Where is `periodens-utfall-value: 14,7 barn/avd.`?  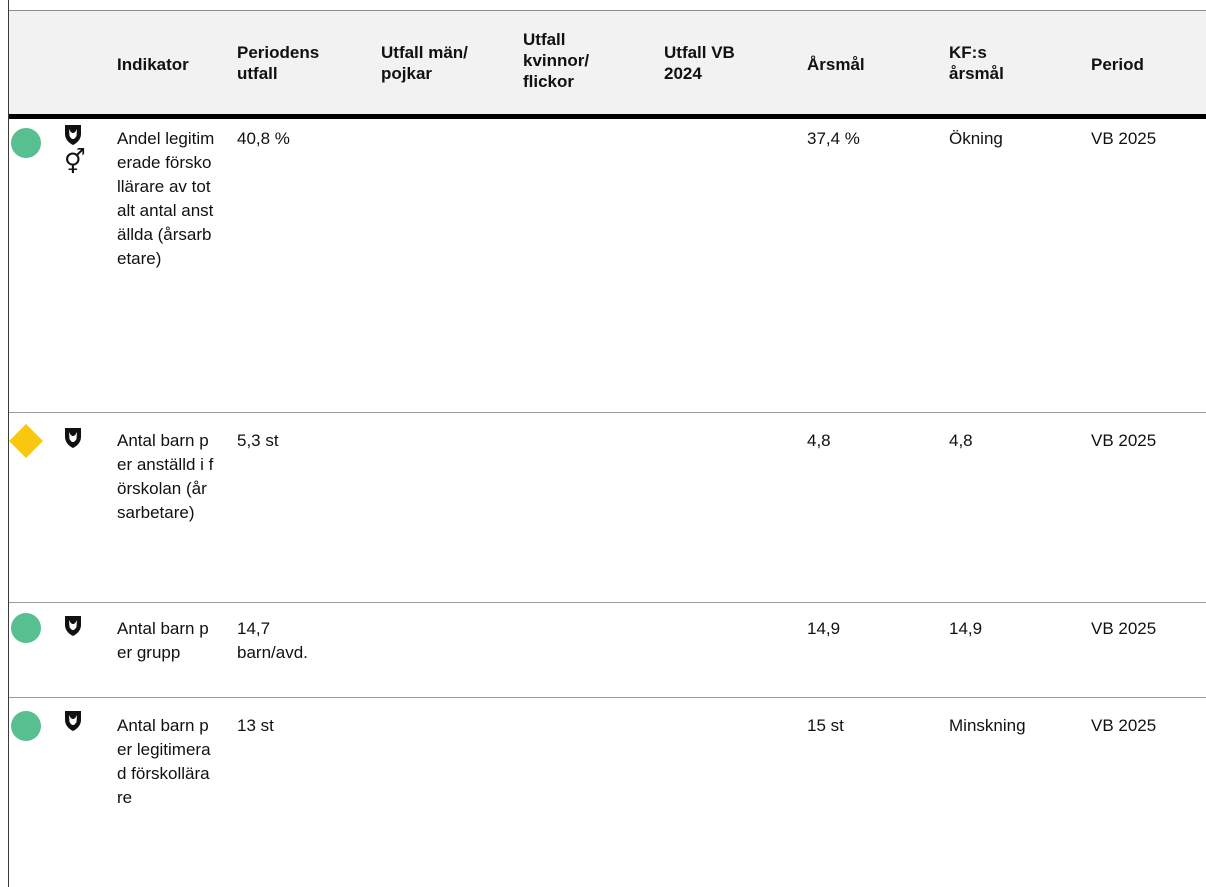 periodens-utfall-value: 14,7 barn/avd. is located at coordinates (272, 640).